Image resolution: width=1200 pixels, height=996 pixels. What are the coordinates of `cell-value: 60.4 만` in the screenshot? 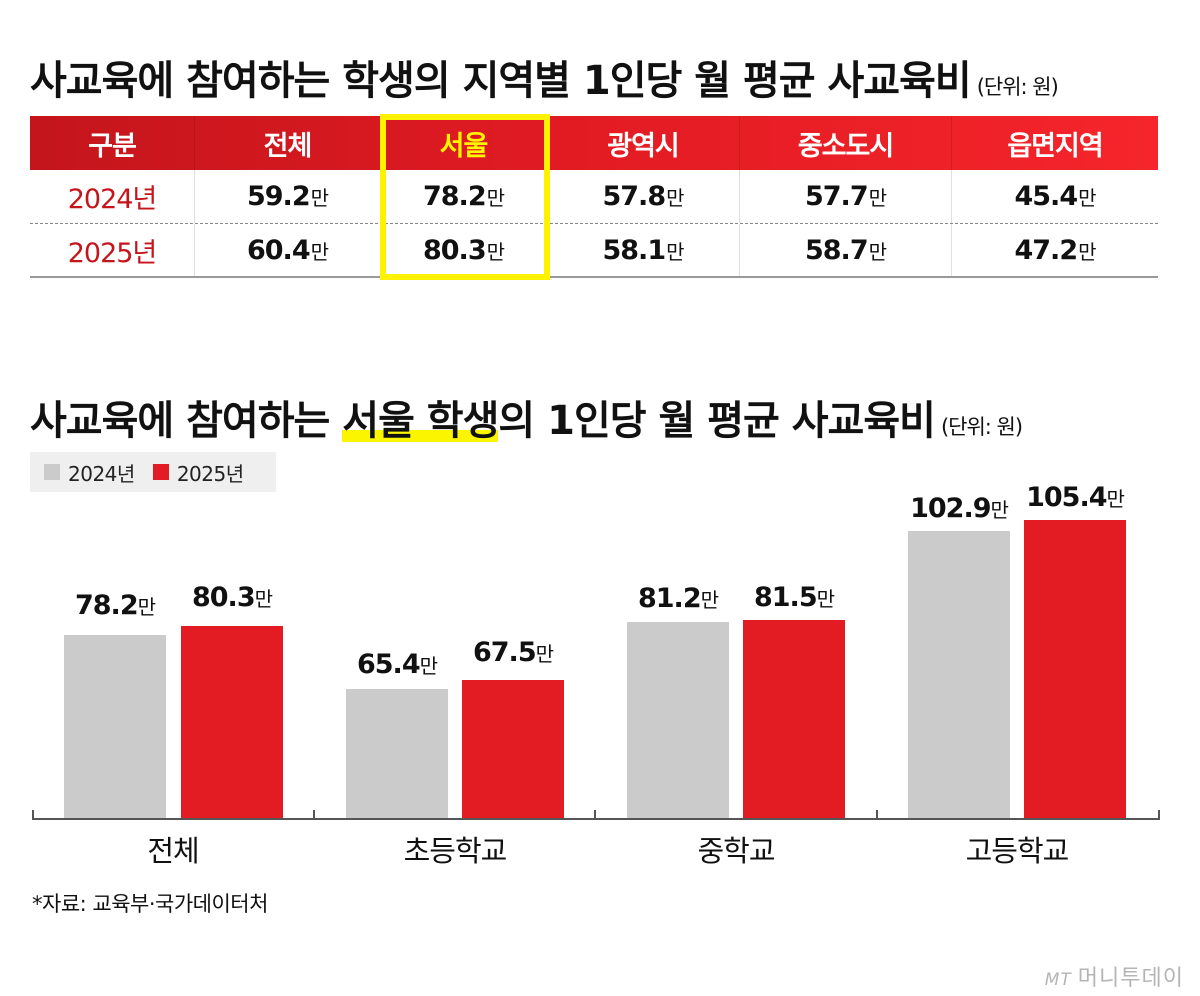 It's located at (287, 250).